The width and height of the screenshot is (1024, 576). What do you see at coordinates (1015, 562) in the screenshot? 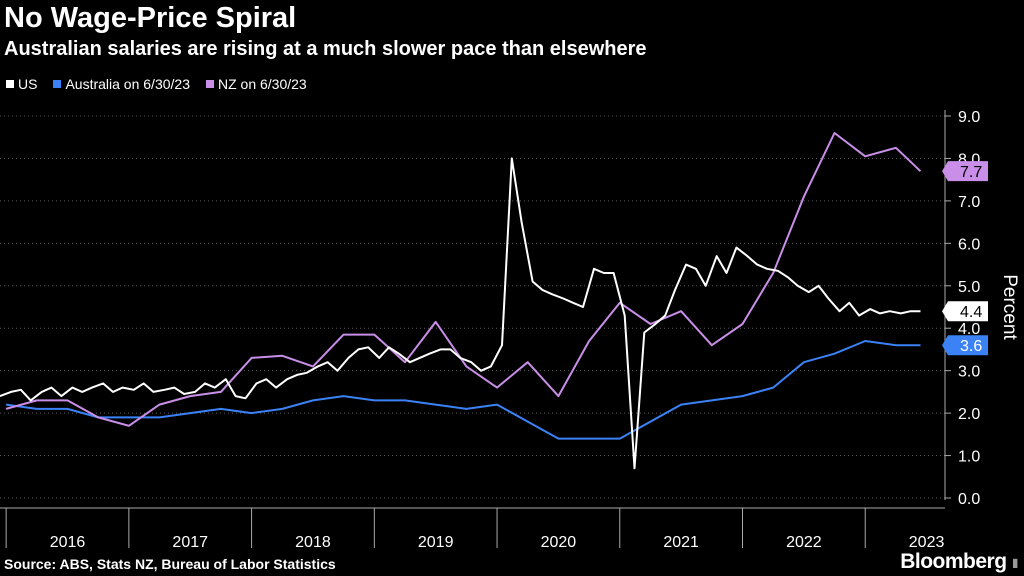
I see `bars-icon: ▮` at bounding box center [1015, 562].